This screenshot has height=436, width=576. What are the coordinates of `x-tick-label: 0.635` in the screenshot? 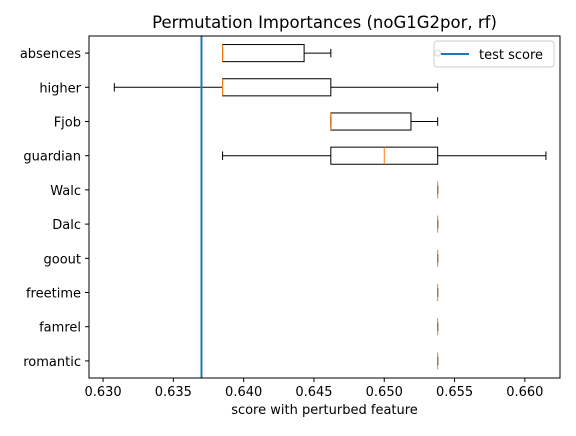 It's located at (173, 392).